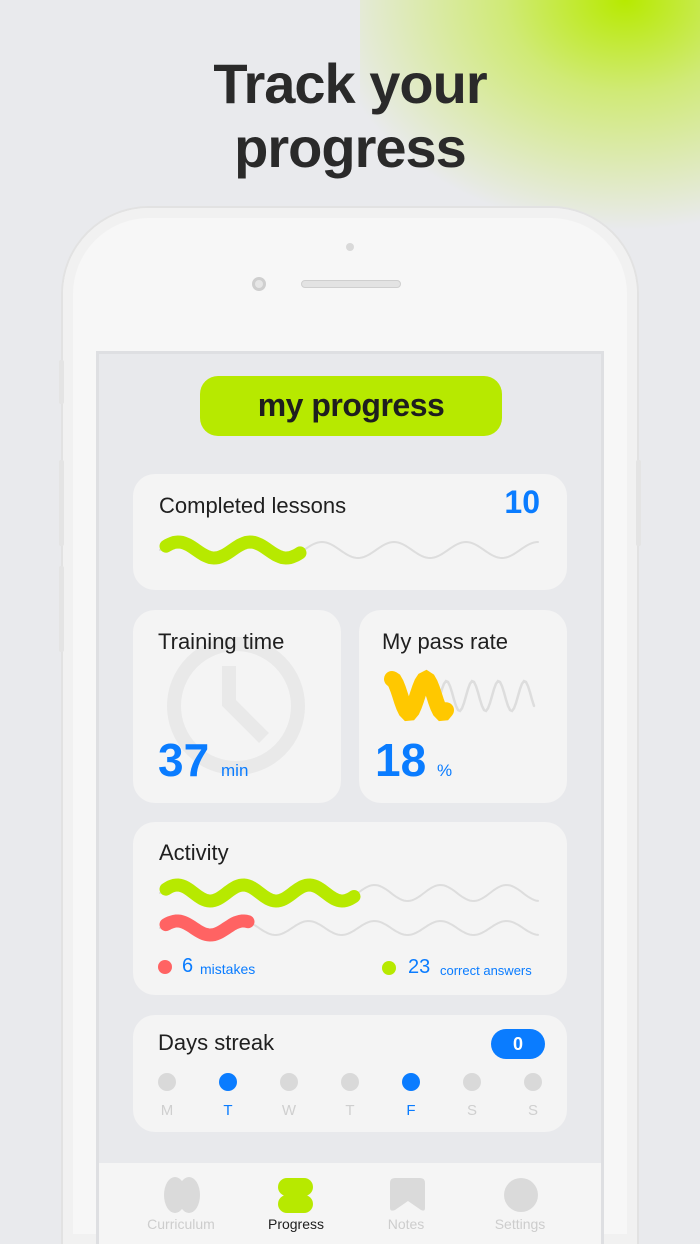 Image resolution: width=700 pixels, height=1244 pixels. What do you see at coordinates (194, 852) in the screenshot?
I see `activity-label: Activity` at bounding box center [194, 852].